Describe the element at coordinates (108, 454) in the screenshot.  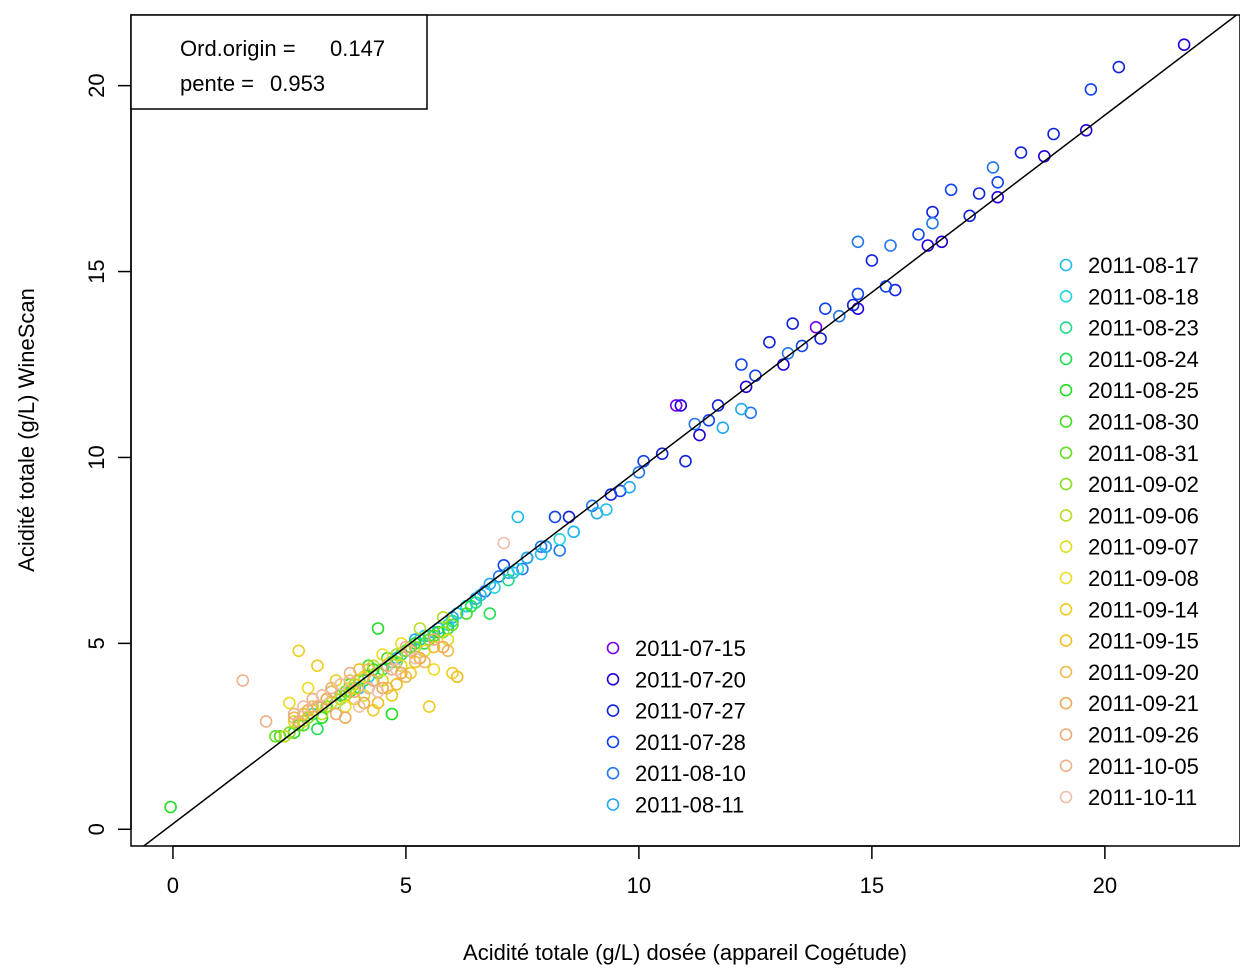
I see `y-axis: 0 5 10 15 20` at that location.